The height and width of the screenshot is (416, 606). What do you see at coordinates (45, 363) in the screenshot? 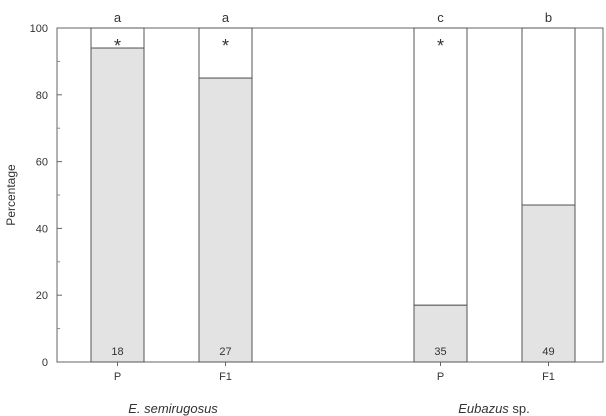
I see `y-tick-label: 0` at bounding box center [45, 363].